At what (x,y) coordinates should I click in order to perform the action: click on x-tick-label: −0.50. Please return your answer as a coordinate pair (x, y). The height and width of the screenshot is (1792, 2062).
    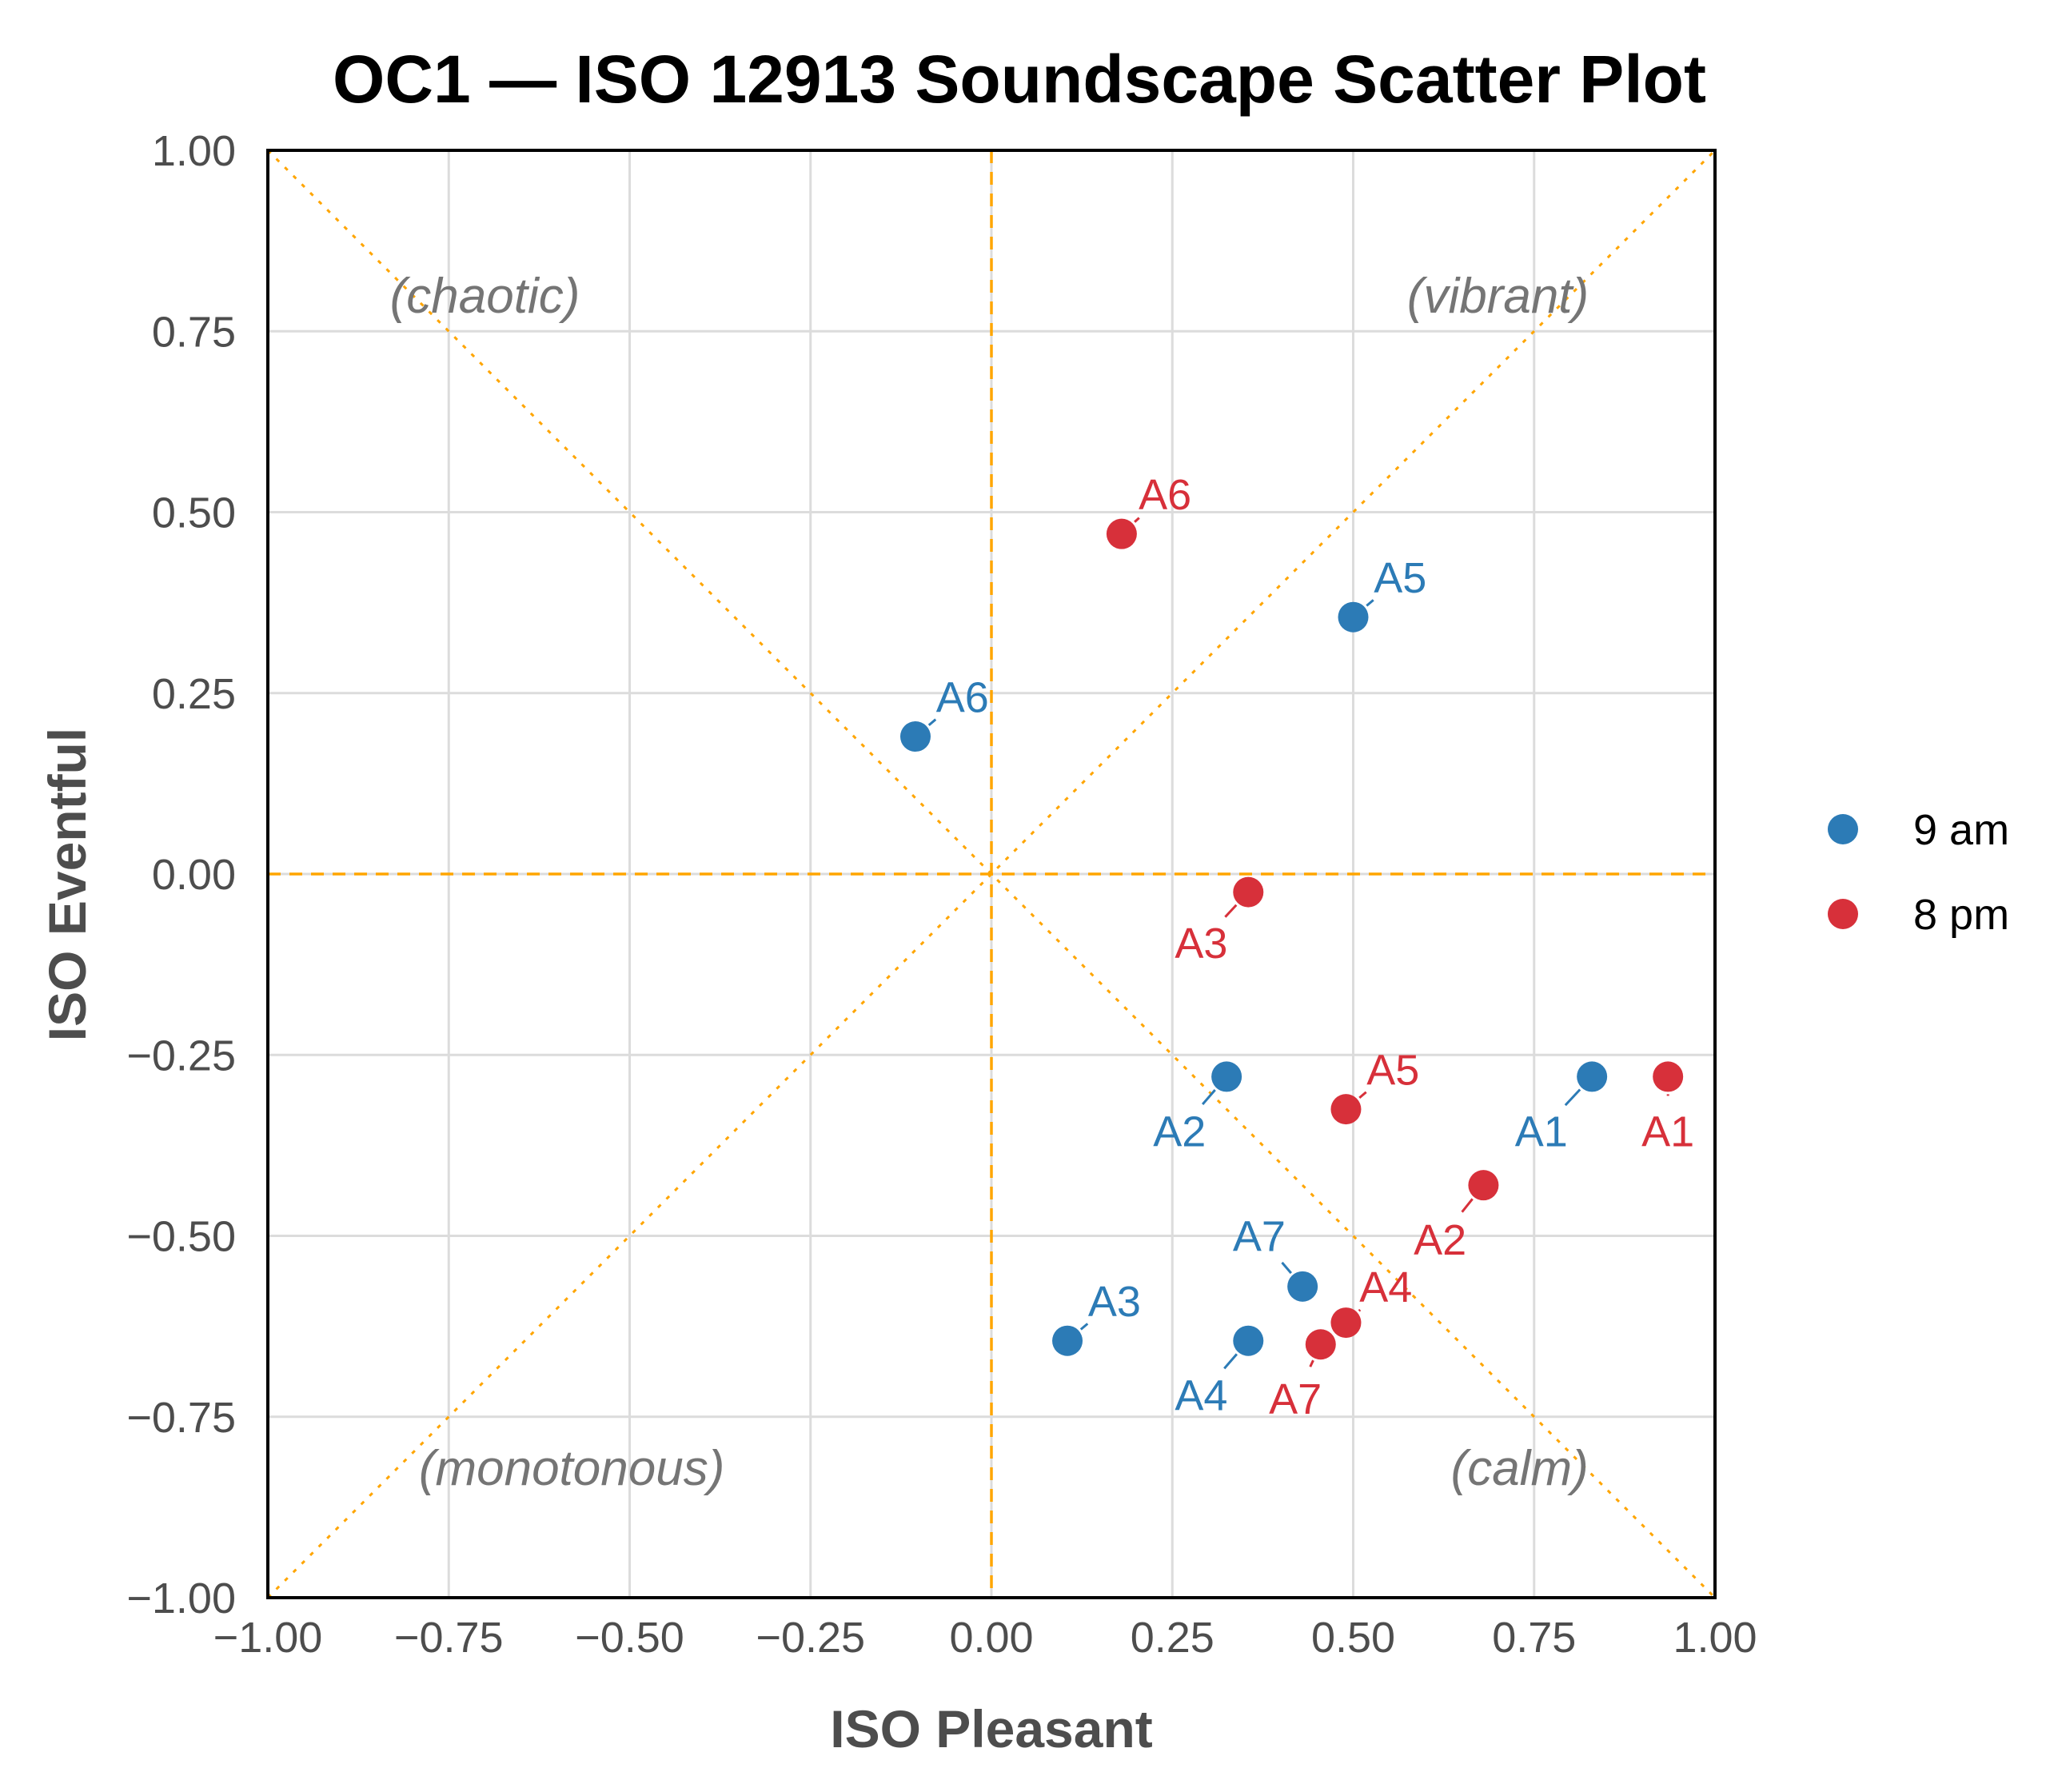
    Looking at the image, I should click on (629, 1638).